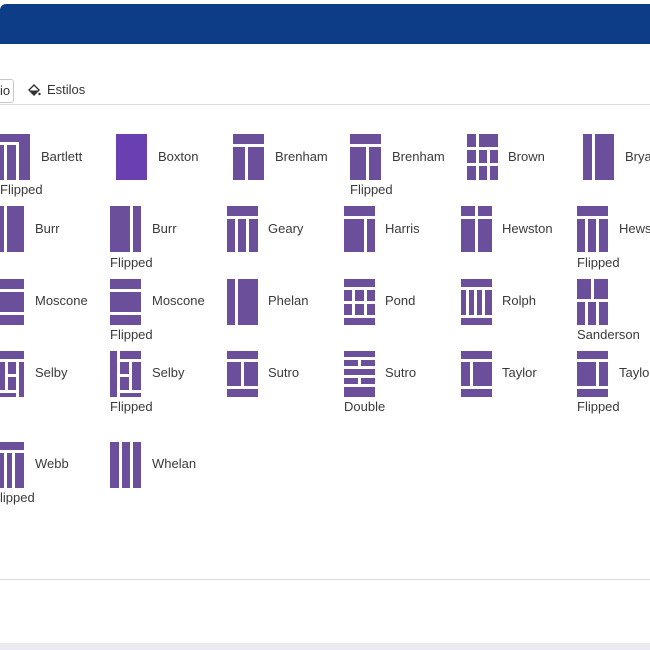 The width and height of the screenshot is (650, 650). What do you see at coordinates (519, 300) in the screenshot?
I see `layout-name: Rolph` at bounding box center [519, 300].